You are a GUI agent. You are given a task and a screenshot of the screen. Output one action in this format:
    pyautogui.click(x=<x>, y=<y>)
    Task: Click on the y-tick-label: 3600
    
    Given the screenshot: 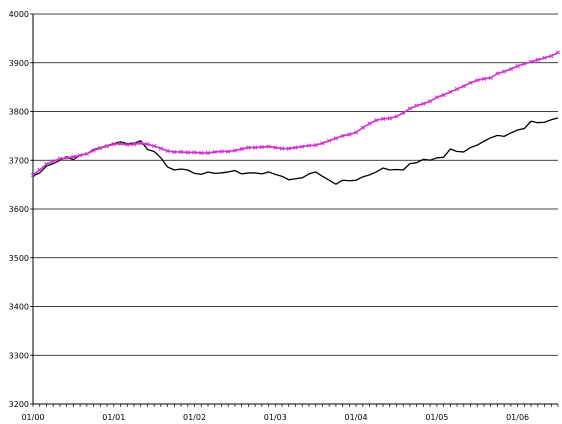 What is the action you would take?
    pyautogui.click(x=19, y=209)
    